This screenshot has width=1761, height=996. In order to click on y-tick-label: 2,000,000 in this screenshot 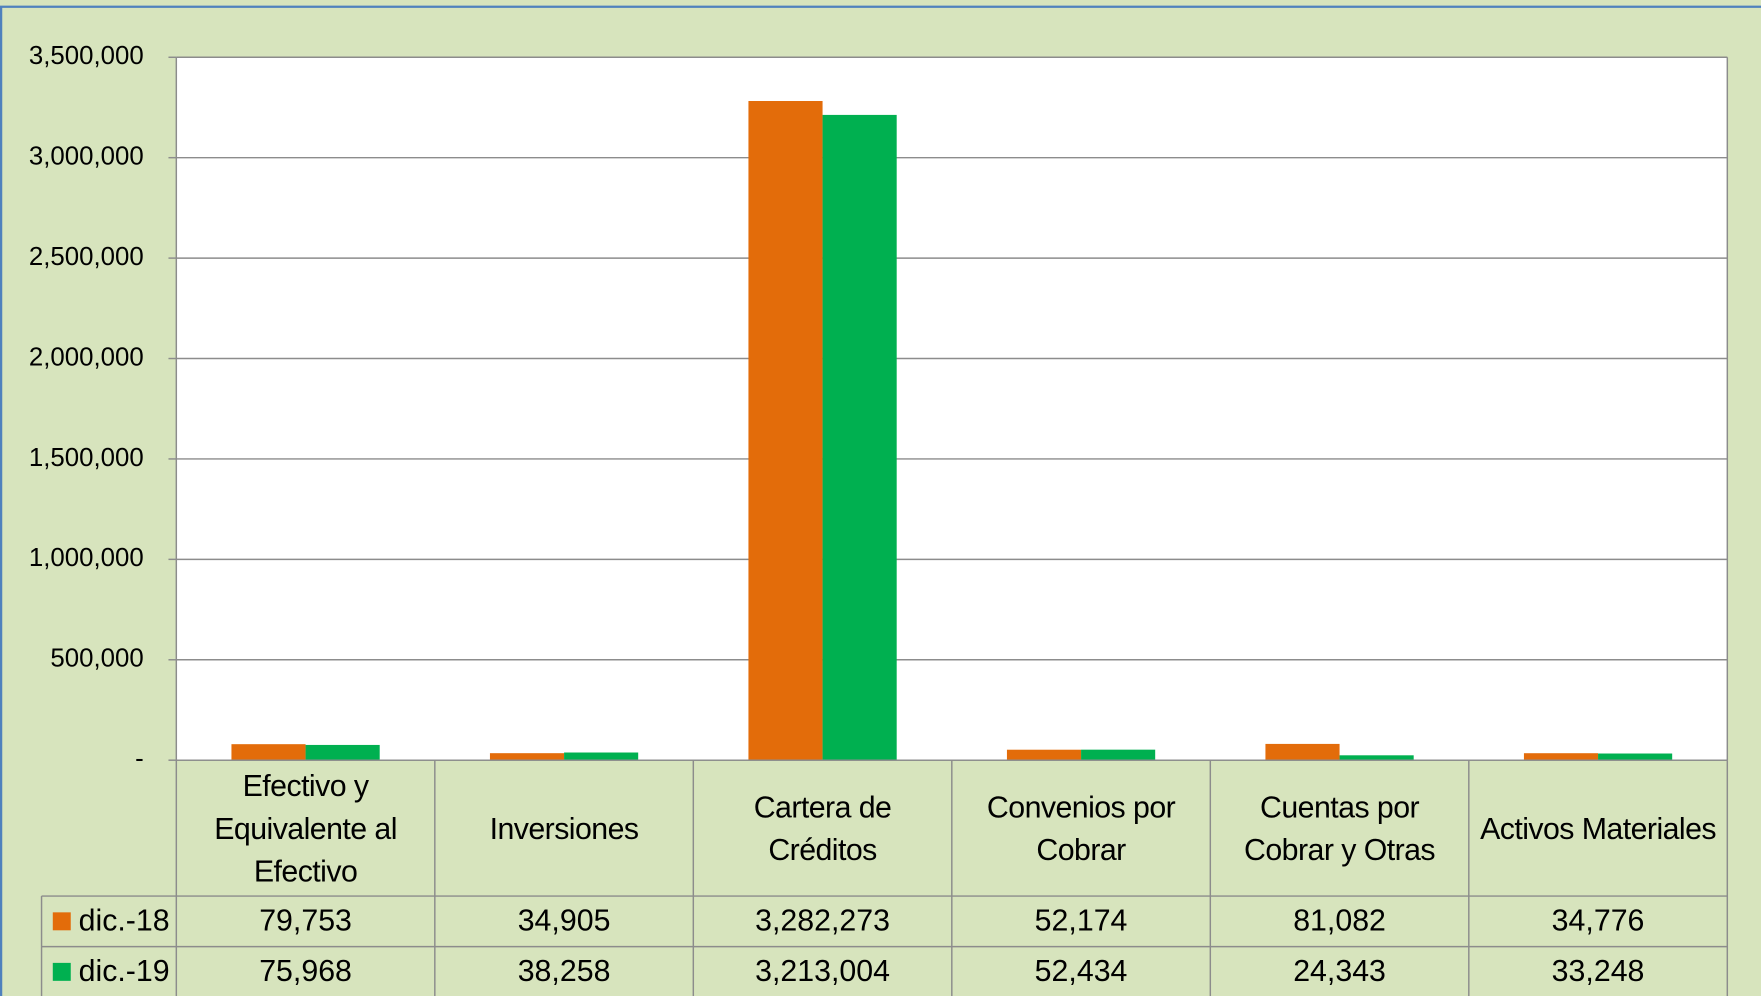, I will do `click(86, 357)`.